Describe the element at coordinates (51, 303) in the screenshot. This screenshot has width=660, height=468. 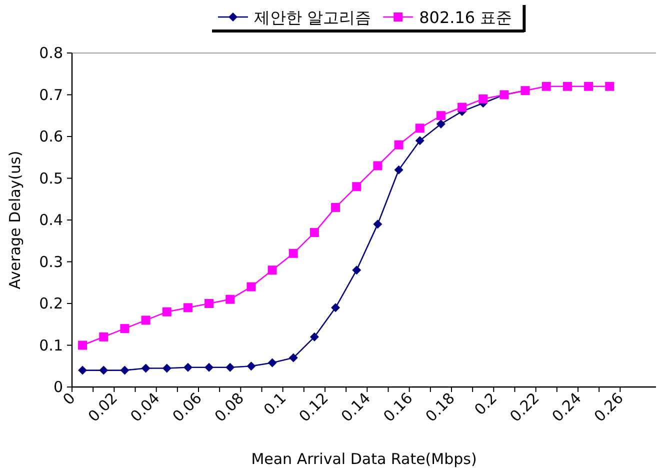
I see `y-tick-label: 0.2` at that location.